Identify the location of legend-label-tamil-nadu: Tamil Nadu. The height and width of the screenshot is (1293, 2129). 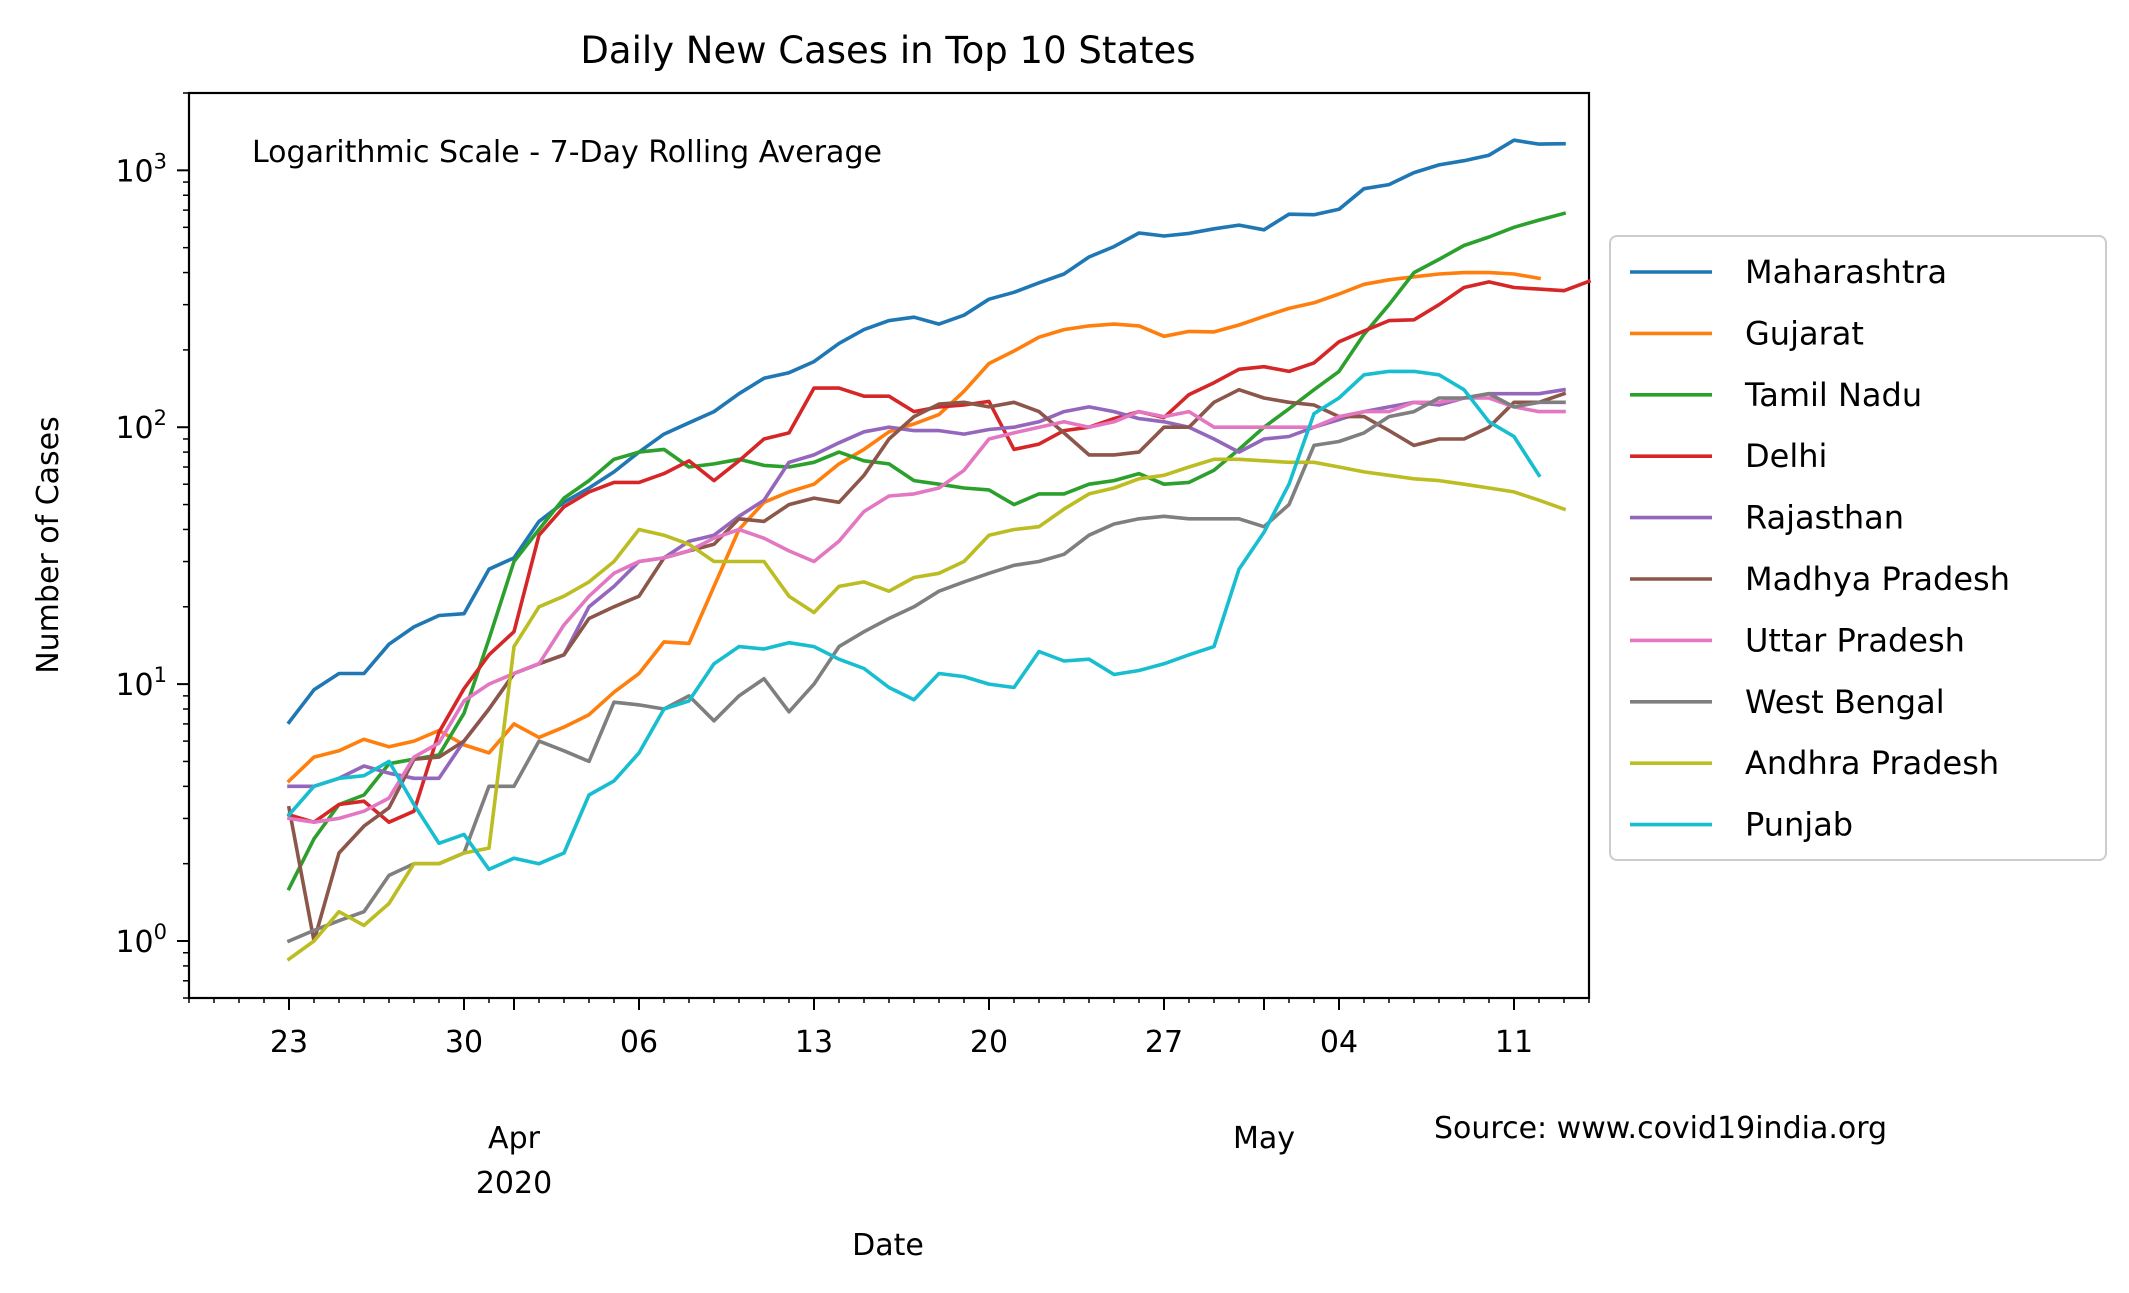
(1833, 395).